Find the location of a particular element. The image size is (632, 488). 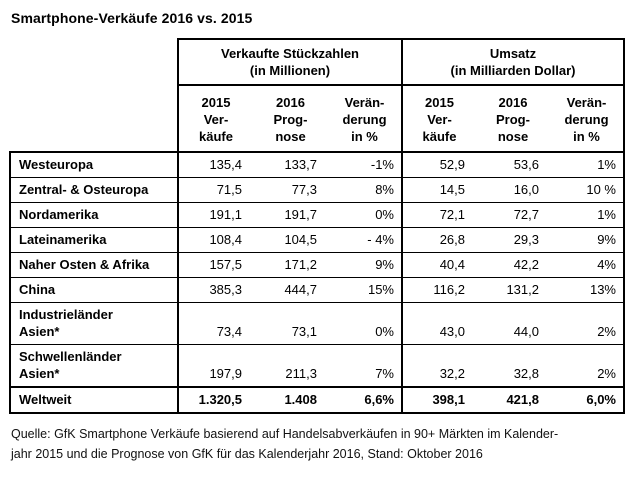

group-units-subtitle: (in Millionen) is located at coordinates (290, 70).